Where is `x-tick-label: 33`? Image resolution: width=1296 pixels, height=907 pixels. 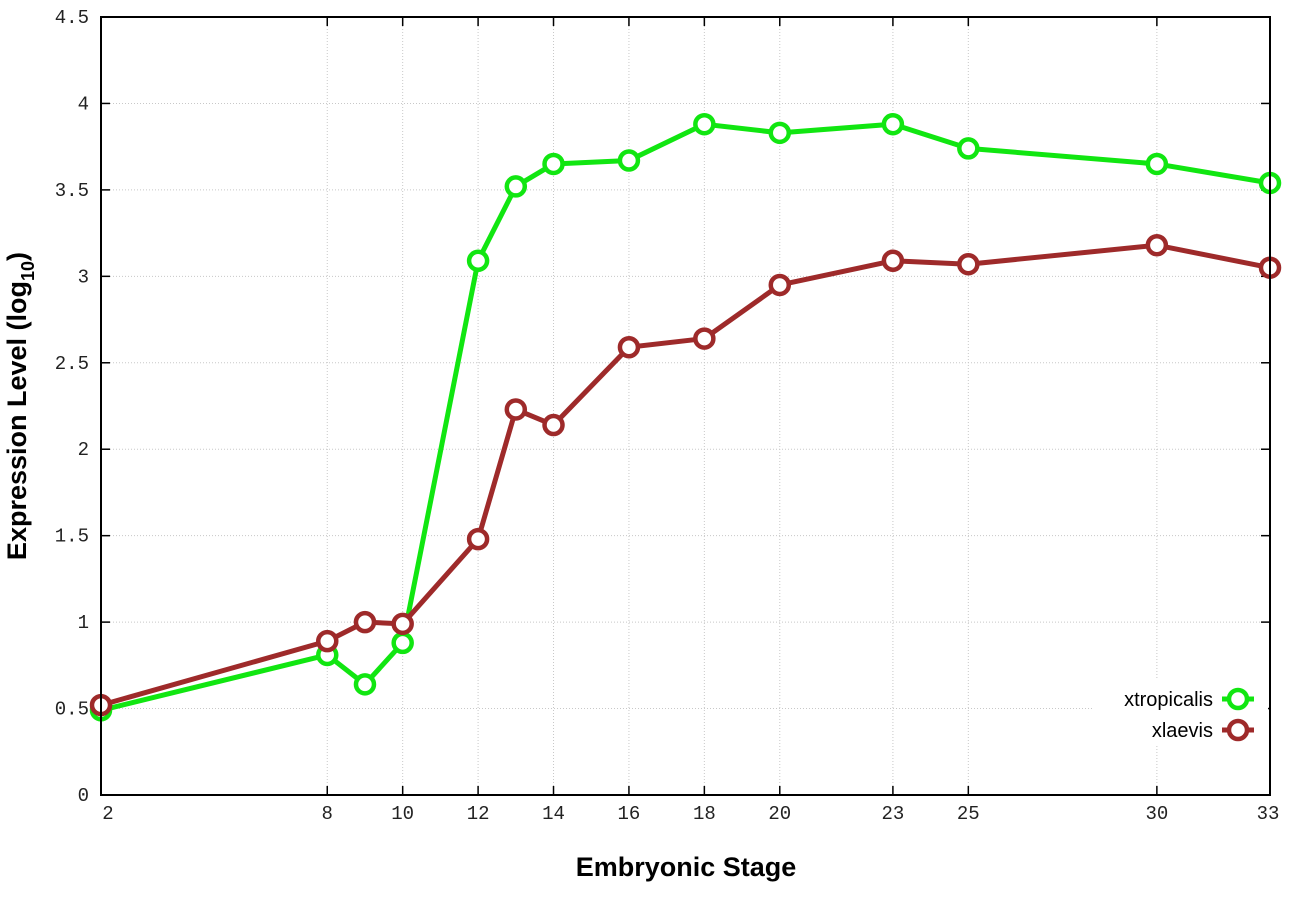 x-tick-label: 33 is located at coordinates (1268, 814).